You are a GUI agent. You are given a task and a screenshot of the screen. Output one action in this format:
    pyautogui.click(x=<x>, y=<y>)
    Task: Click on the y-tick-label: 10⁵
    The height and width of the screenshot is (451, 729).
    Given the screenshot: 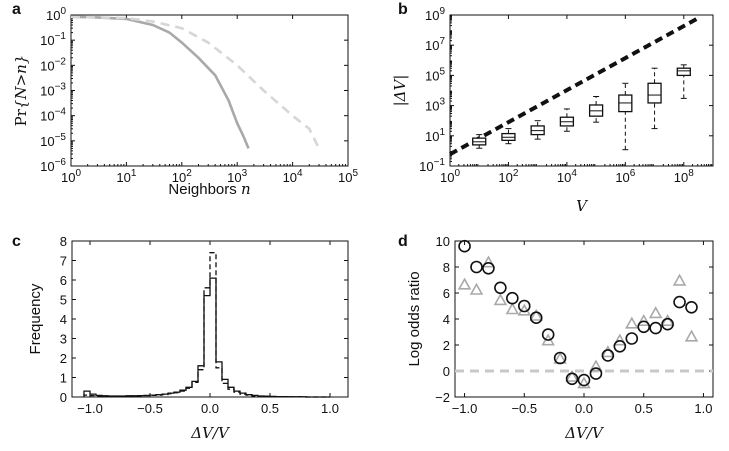 What is the action you would take?
    pyautogui.click(x=435, y=74)
    